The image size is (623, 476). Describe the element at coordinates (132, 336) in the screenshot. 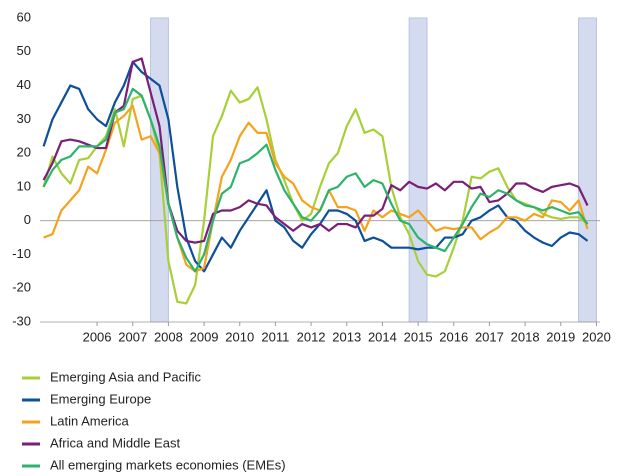

I see `x-tick-label: 2007` at that location.